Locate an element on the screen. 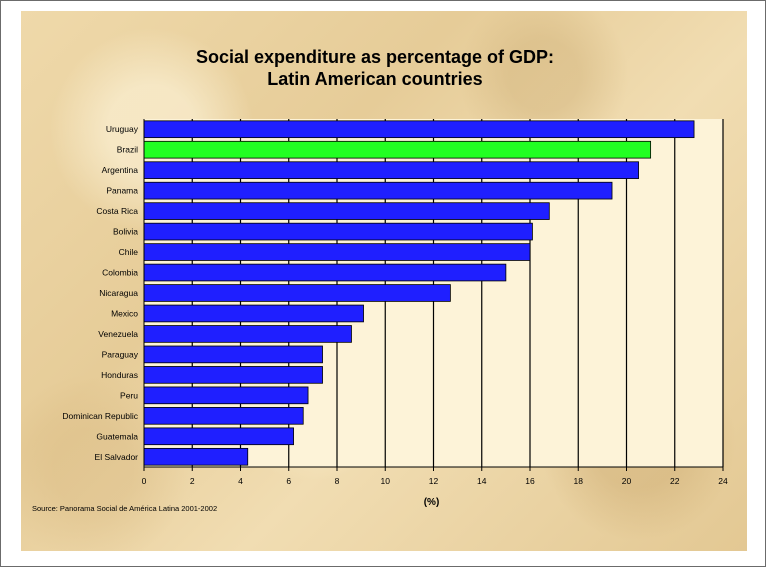 The image size is (766, 567). x-axis-label: (%) is located at coordinates (432, 502).